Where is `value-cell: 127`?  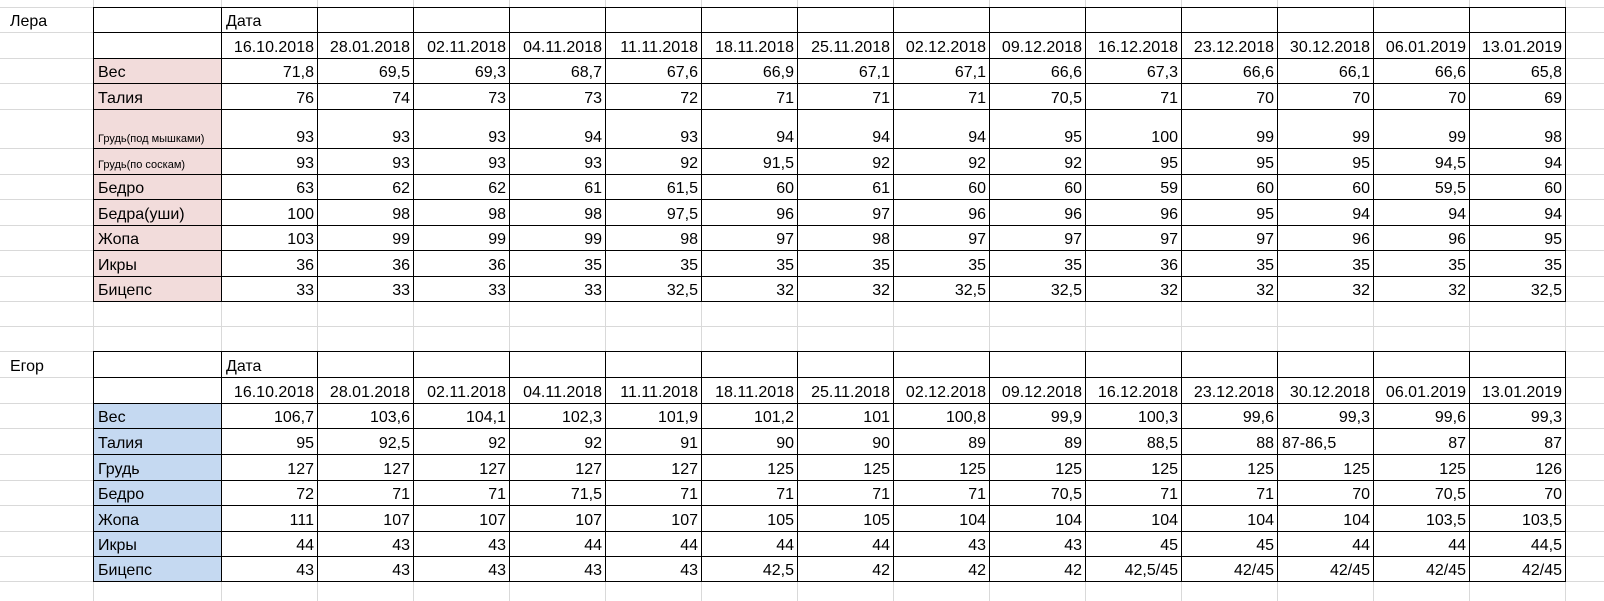 value-cell: 127 is located at coordinates (557, 467).